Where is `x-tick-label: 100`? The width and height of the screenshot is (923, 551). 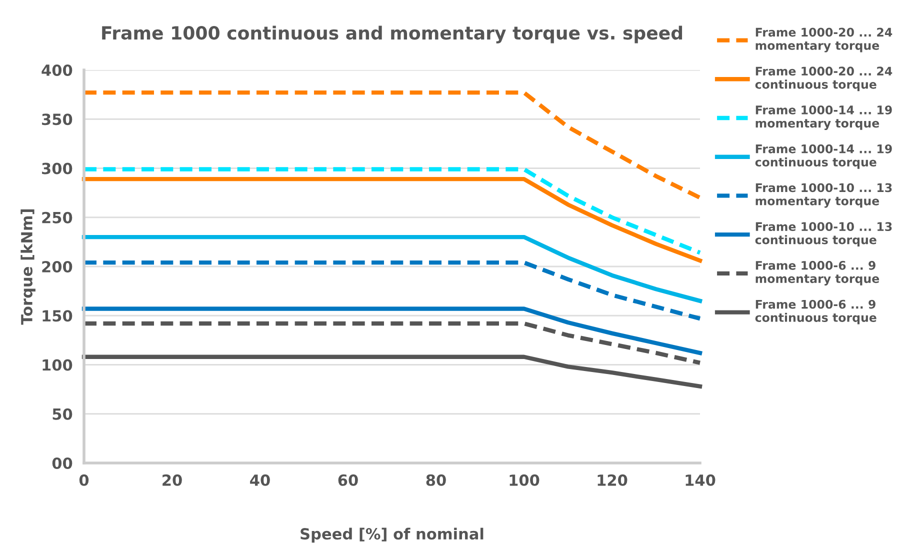 x-tick-label: 100 is located at coordinates (525, 480).